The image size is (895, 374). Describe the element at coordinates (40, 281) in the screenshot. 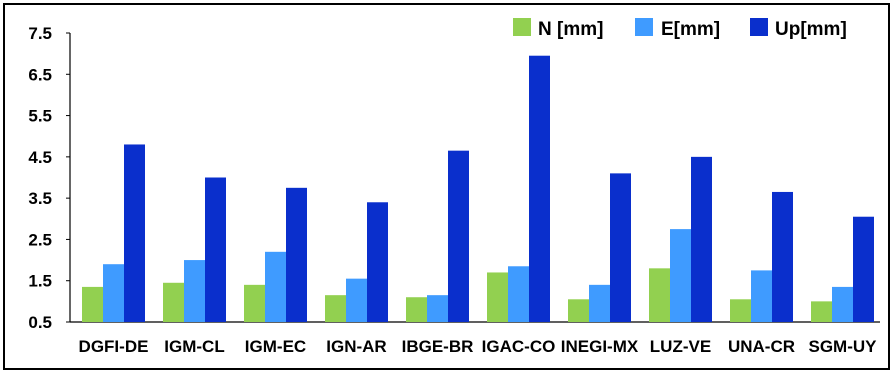

I see `y-tick-label: 1.5` at that location.